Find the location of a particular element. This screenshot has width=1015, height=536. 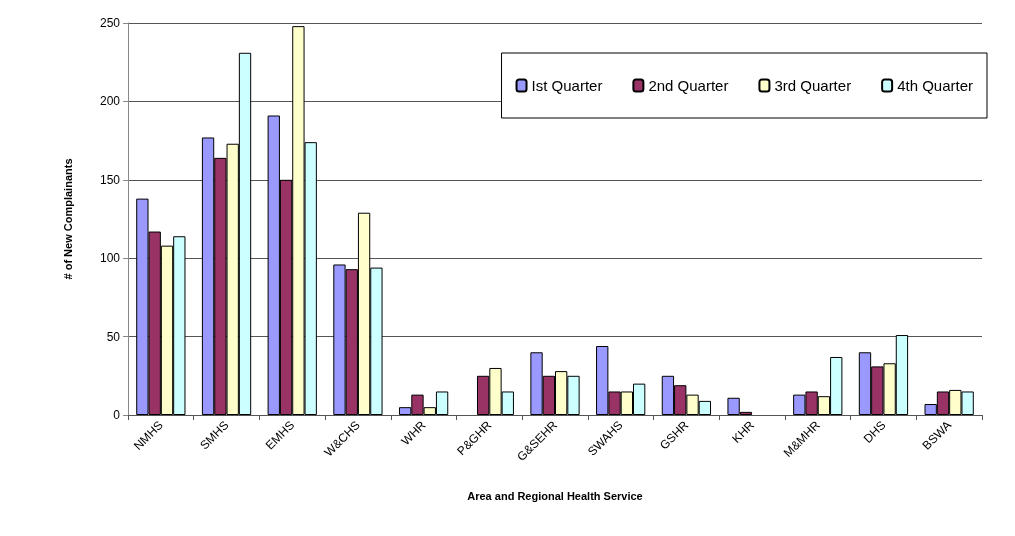

x-axis-title: Area and Regional Health Service is located at coordinates (555, 495).